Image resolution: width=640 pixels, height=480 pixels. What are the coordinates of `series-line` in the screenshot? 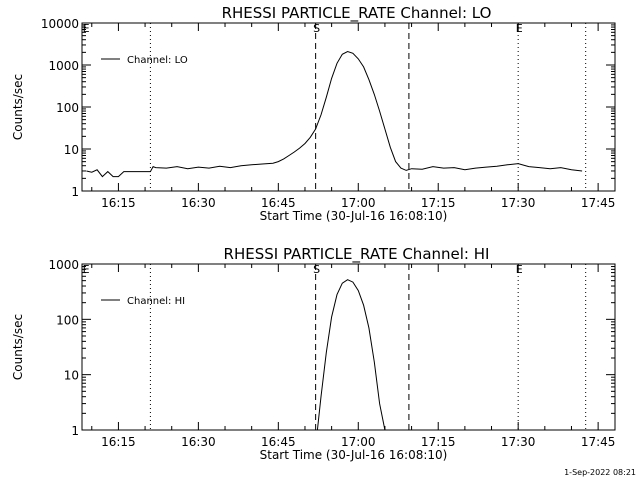 It's located at (351, 354).